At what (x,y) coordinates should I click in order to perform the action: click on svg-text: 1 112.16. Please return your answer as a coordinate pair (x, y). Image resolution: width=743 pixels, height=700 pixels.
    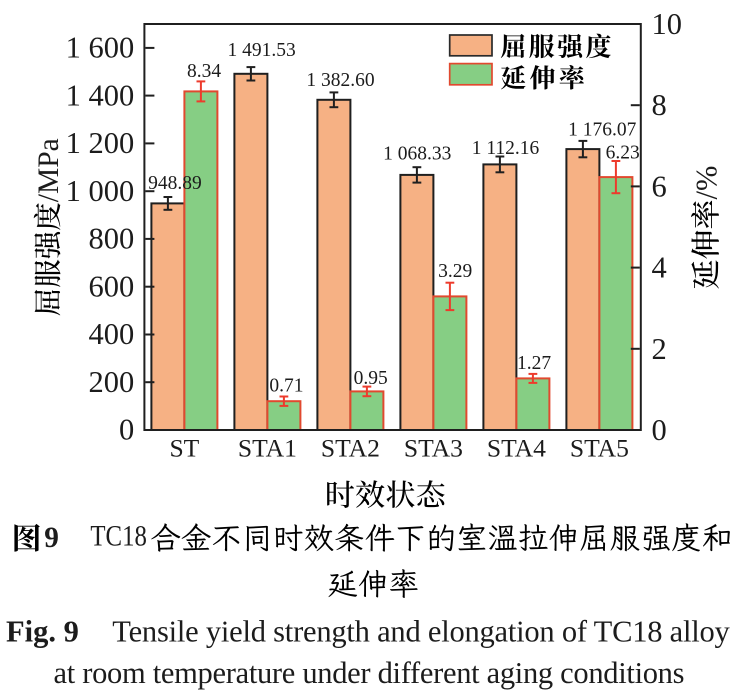
    Looking at the image, I should click on (506, 148).